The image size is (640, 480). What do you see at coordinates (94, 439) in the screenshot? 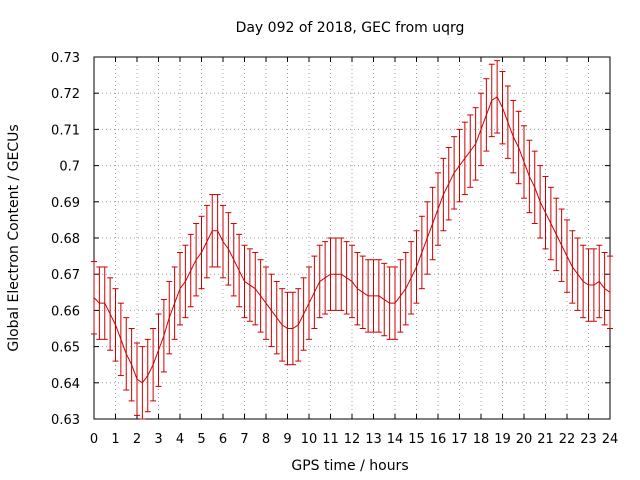
I see `x-tick-label: 0` at bounding box center [94, 439].